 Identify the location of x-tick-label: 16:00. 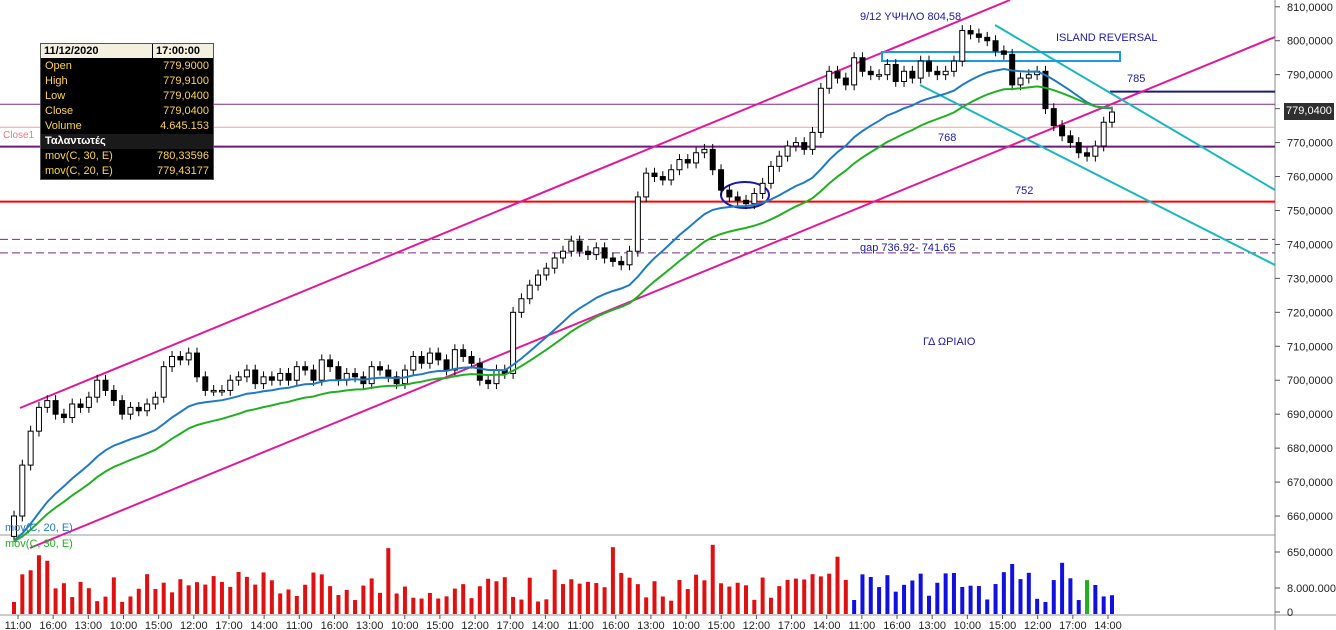
(616, 625).